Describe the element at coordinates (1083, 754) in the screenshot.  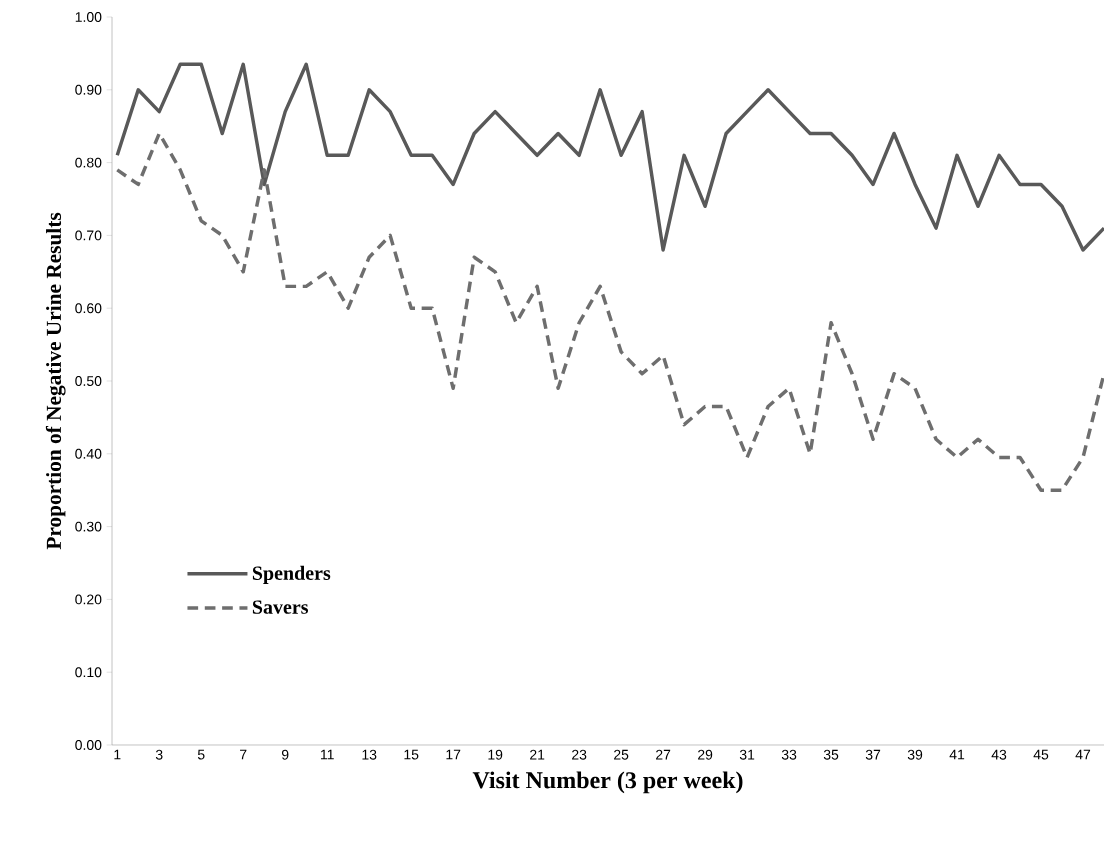
I see `x-tick-label: 47` at that location.